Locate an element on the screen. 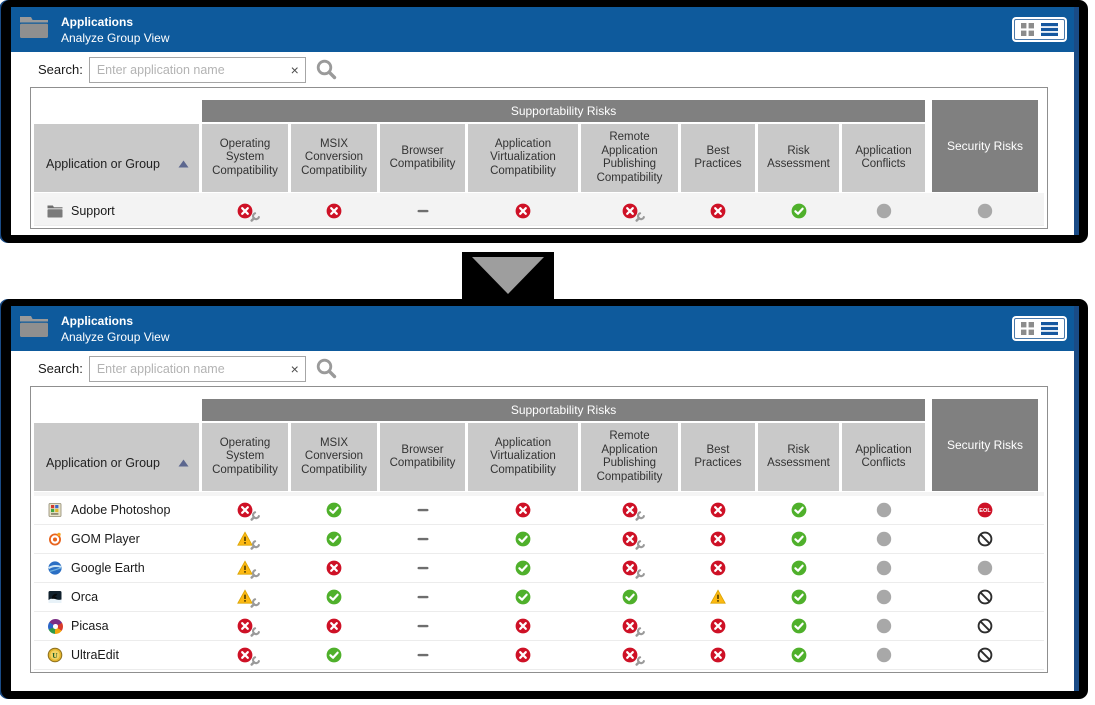 Image resolution: width=1095 pixels, height=705 pixels. app-row-adobe-photoshop: Adobe Photoshop EOL is located at coordinates (539, 510).